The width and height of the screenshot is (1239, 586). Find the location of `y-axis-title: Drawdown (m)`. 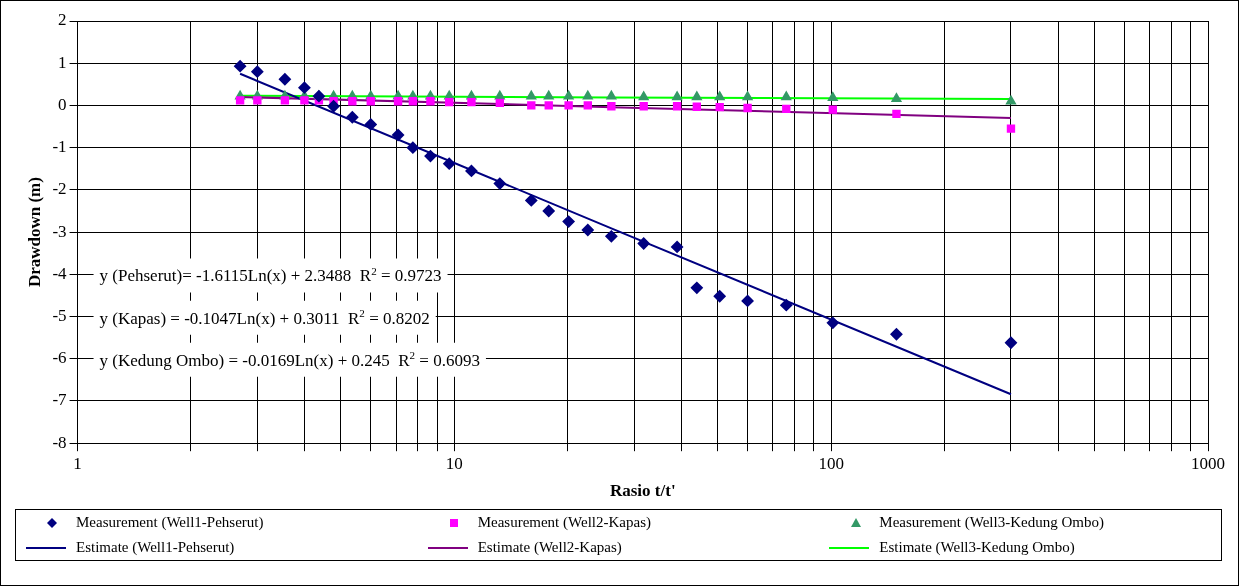

y-axis-title: Drawdown (m) is located at coordinates (34, 232).